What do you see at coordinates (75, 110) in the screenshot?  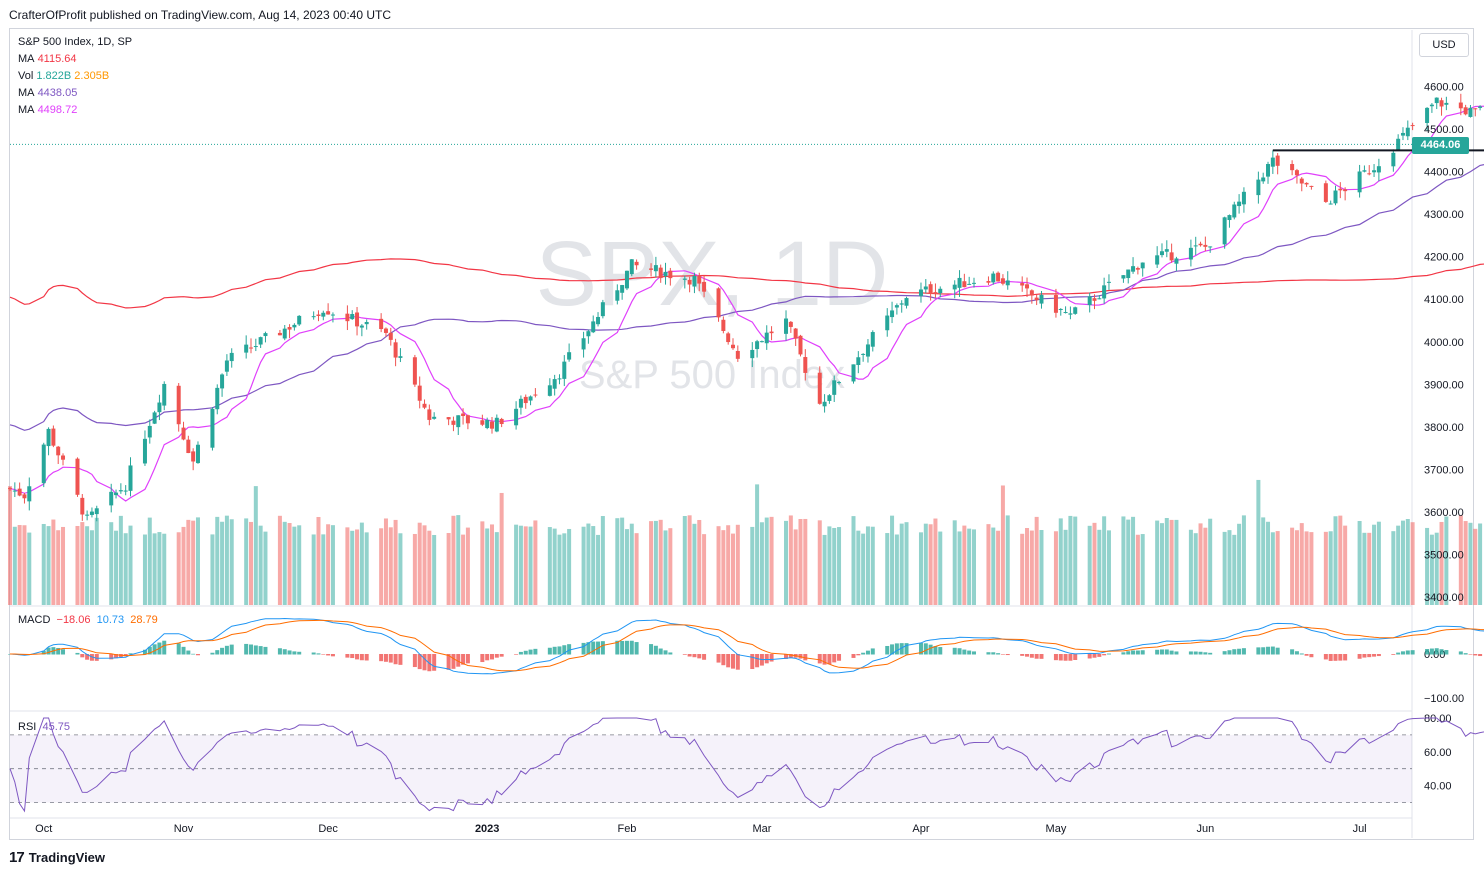 I see `legend-ma3: MA 4498.72` at bounding box center [75, 110].